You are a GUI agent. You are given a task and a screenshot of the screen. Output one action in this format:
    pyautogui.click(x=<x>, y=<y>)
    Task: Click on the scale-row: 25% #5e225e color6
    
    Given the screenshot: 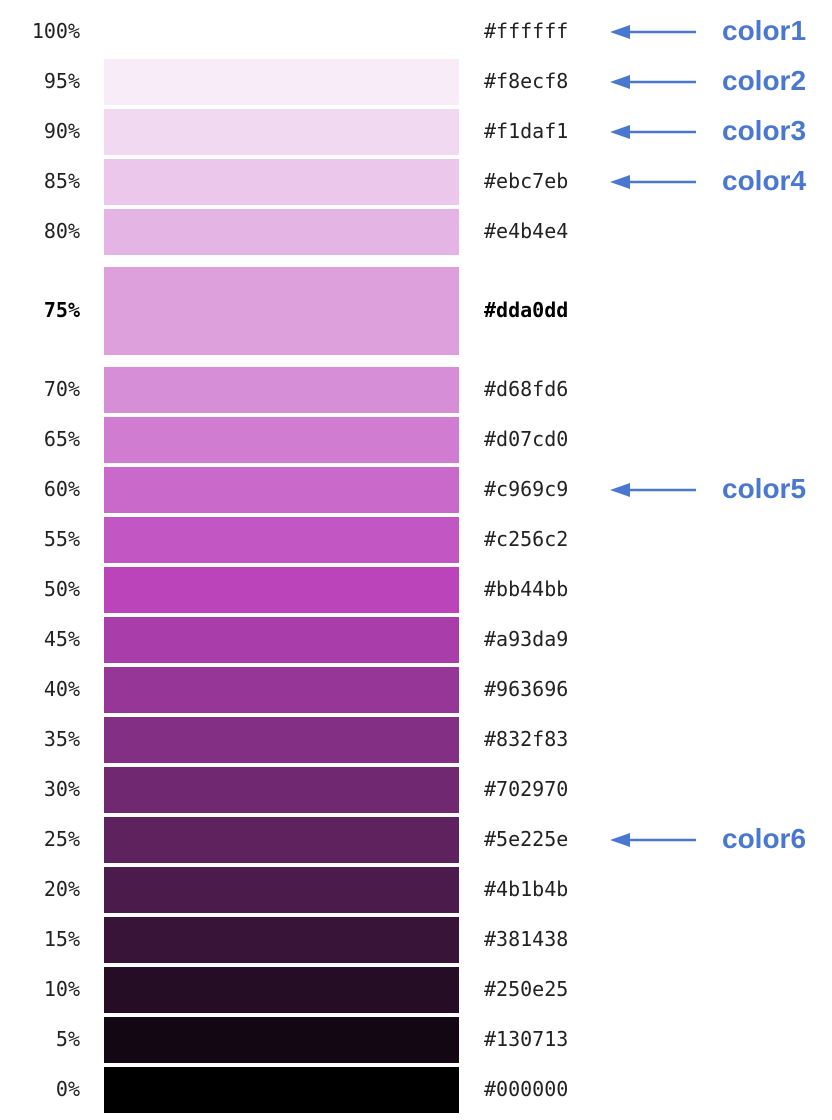 What is the action you would take?
    pyautogui.click(x=416, y=840)
    